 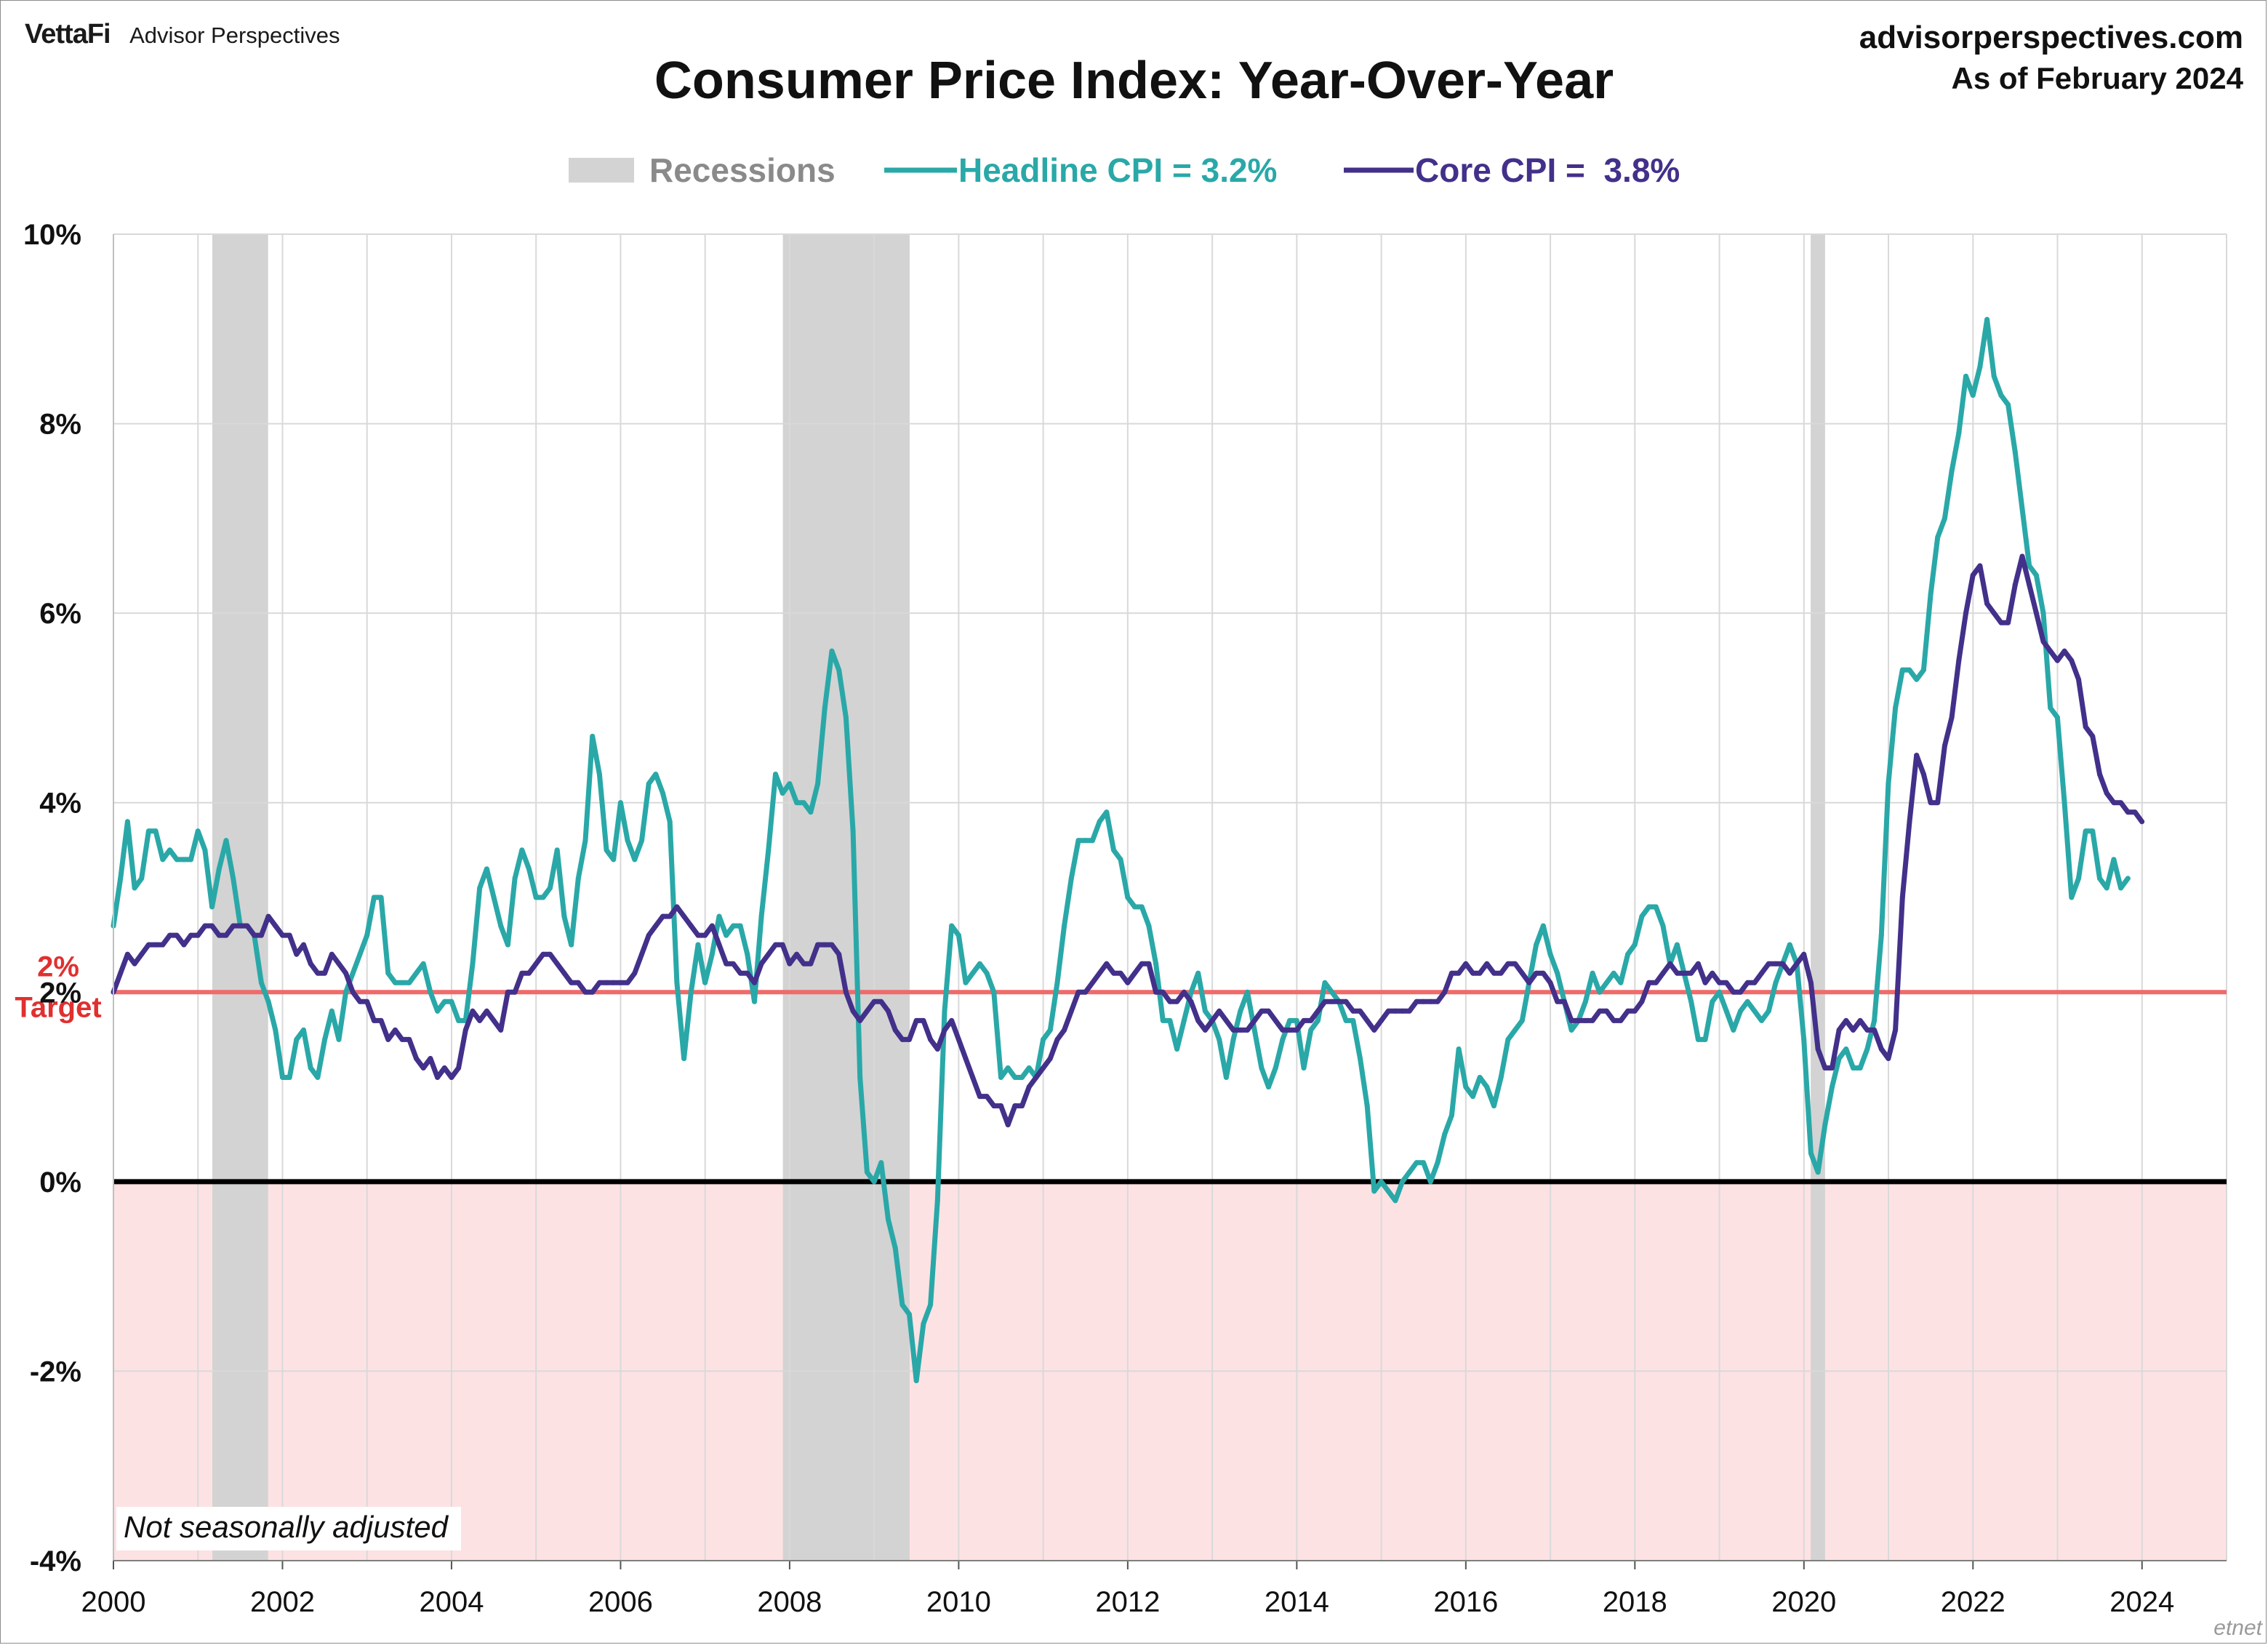 I want to click on recession-band, so click(x=846, y=897).